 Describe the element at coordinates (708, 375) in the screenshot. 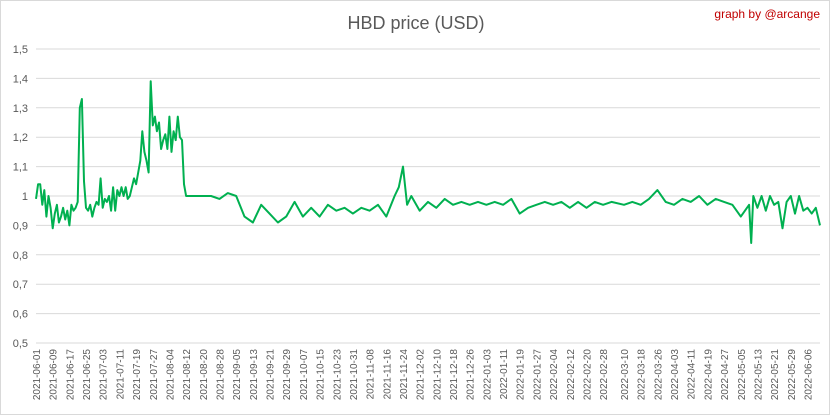

I see `x-tick-label: 2022-04-19` at that location.